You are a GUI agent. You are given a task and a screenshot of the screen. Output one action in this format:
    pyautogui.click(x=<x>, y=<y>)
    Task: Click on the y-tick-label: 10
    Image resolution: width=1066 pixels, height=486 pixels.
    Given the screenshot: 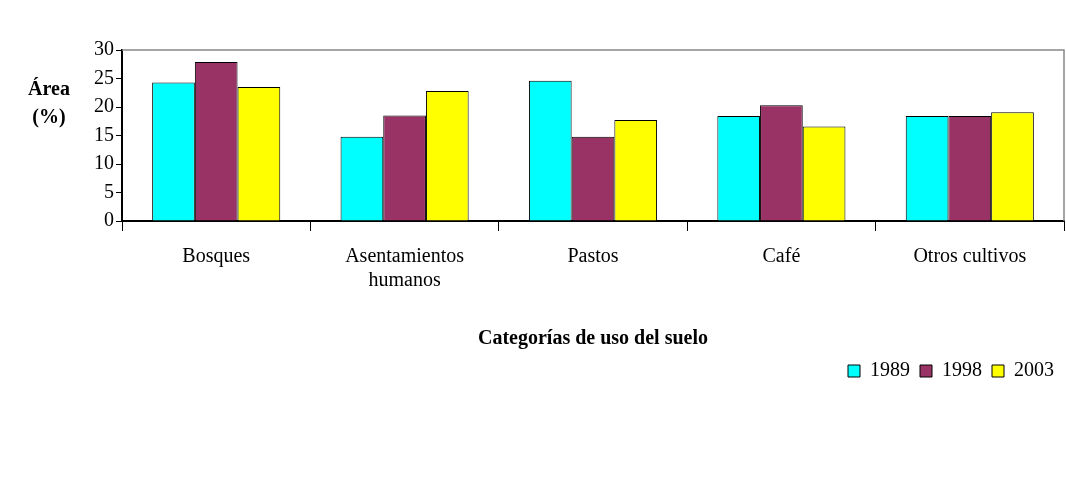 What is the action you would take?
    pyautogui.click(x=104, y=162)
    